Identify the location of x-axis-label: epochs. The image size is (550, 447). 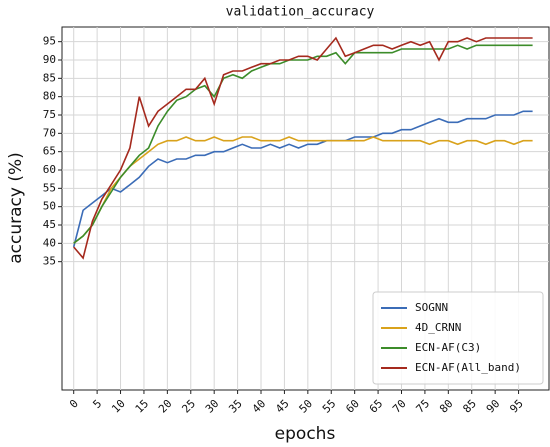
(305, 434).